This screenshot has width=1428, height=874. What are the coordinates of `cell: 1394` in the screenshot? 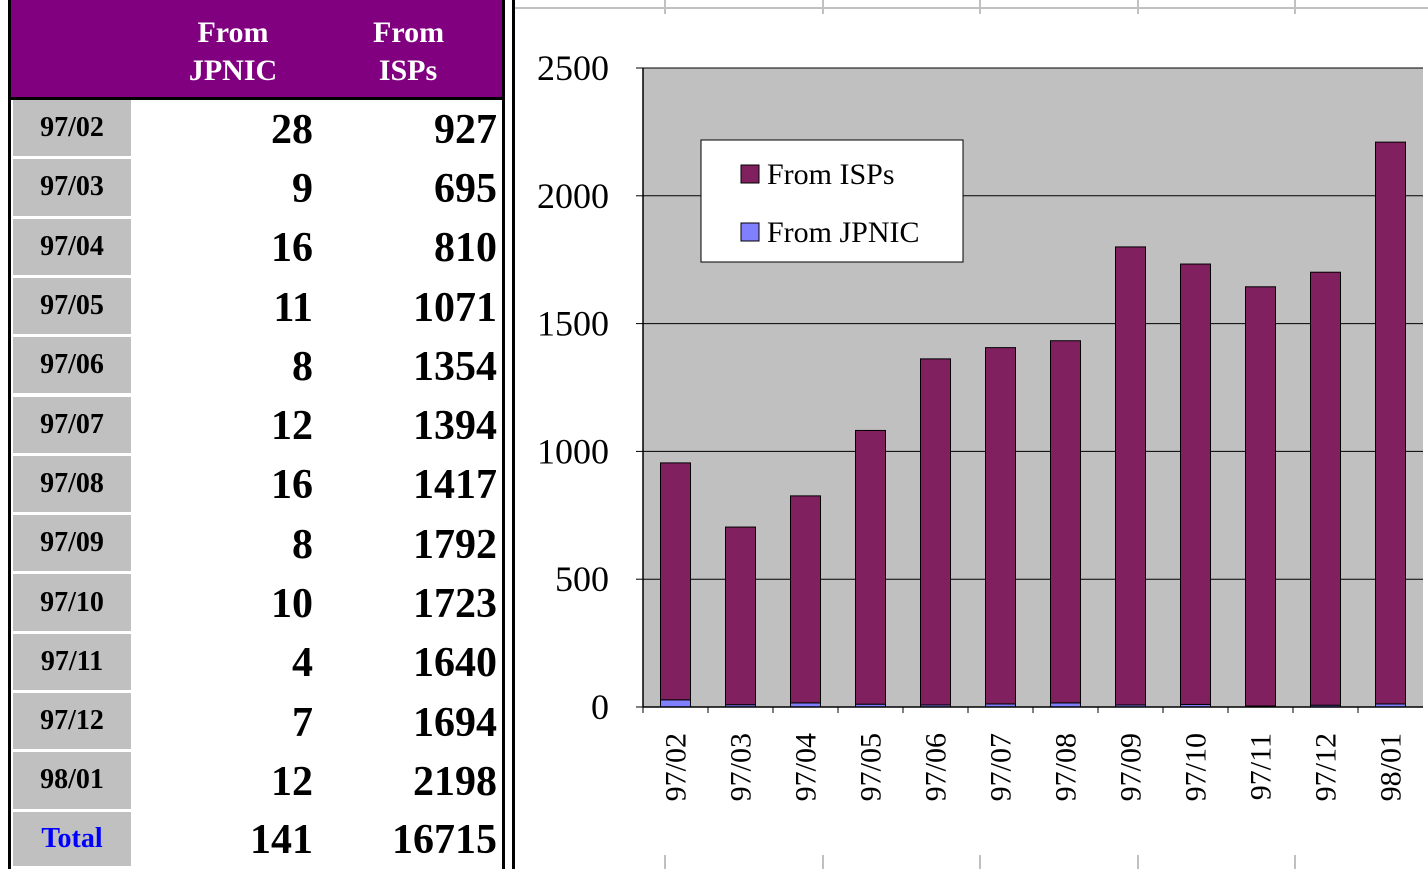 It's located at (455, 426).